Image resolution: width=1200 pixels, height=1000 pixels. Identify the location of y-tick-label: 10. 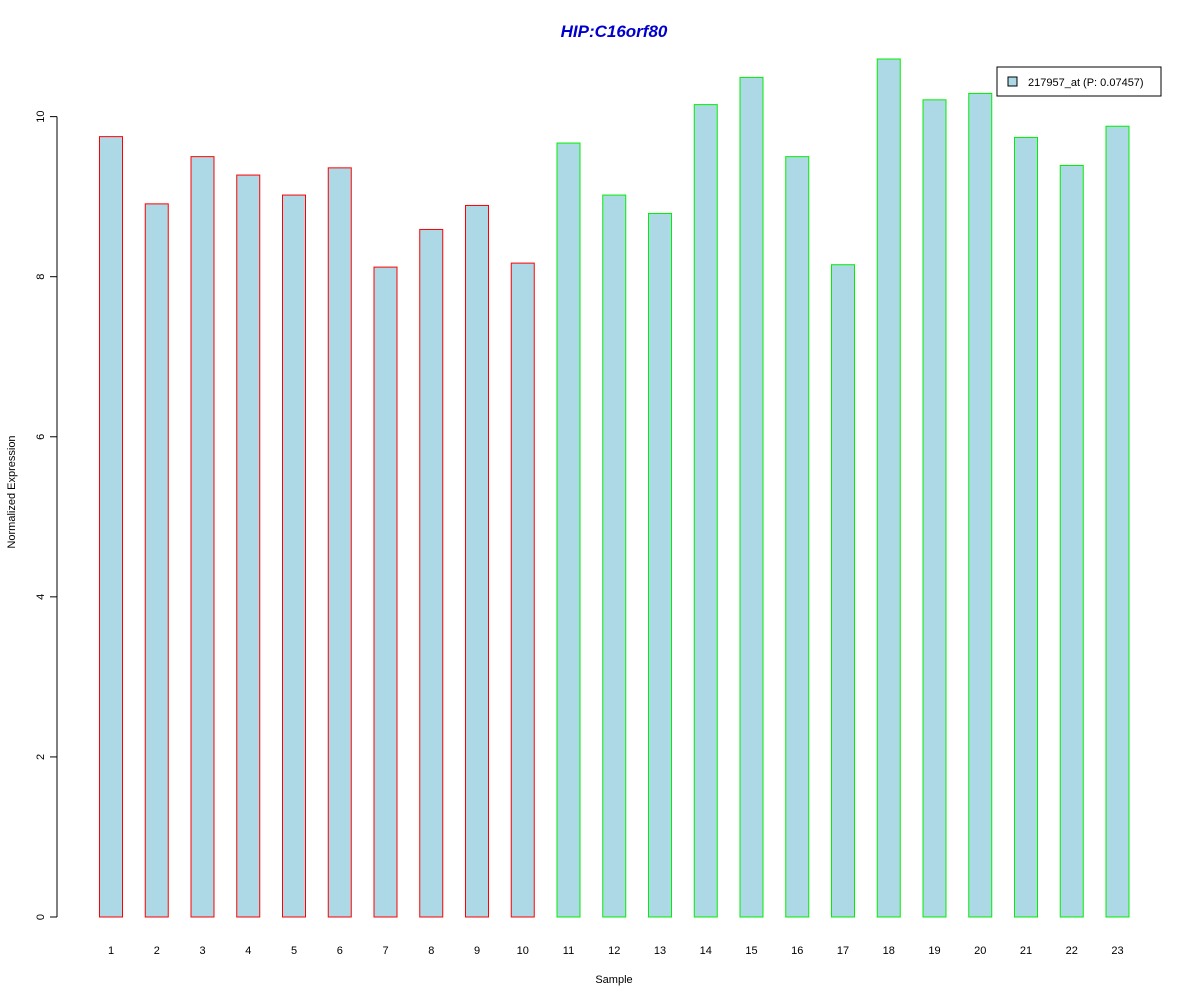
(41, 117).